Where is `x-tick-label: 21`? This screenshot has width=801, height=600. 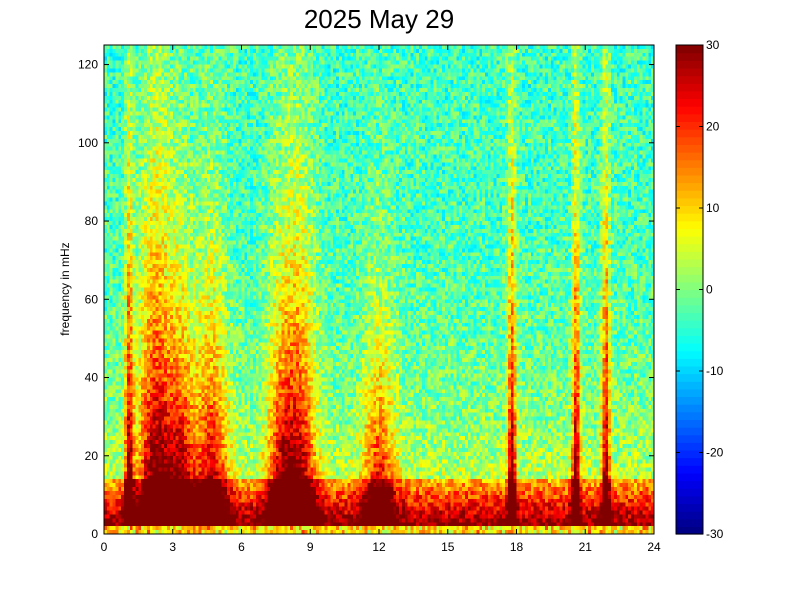
x-tick-label: 21 is located at coordinates (586, 547).